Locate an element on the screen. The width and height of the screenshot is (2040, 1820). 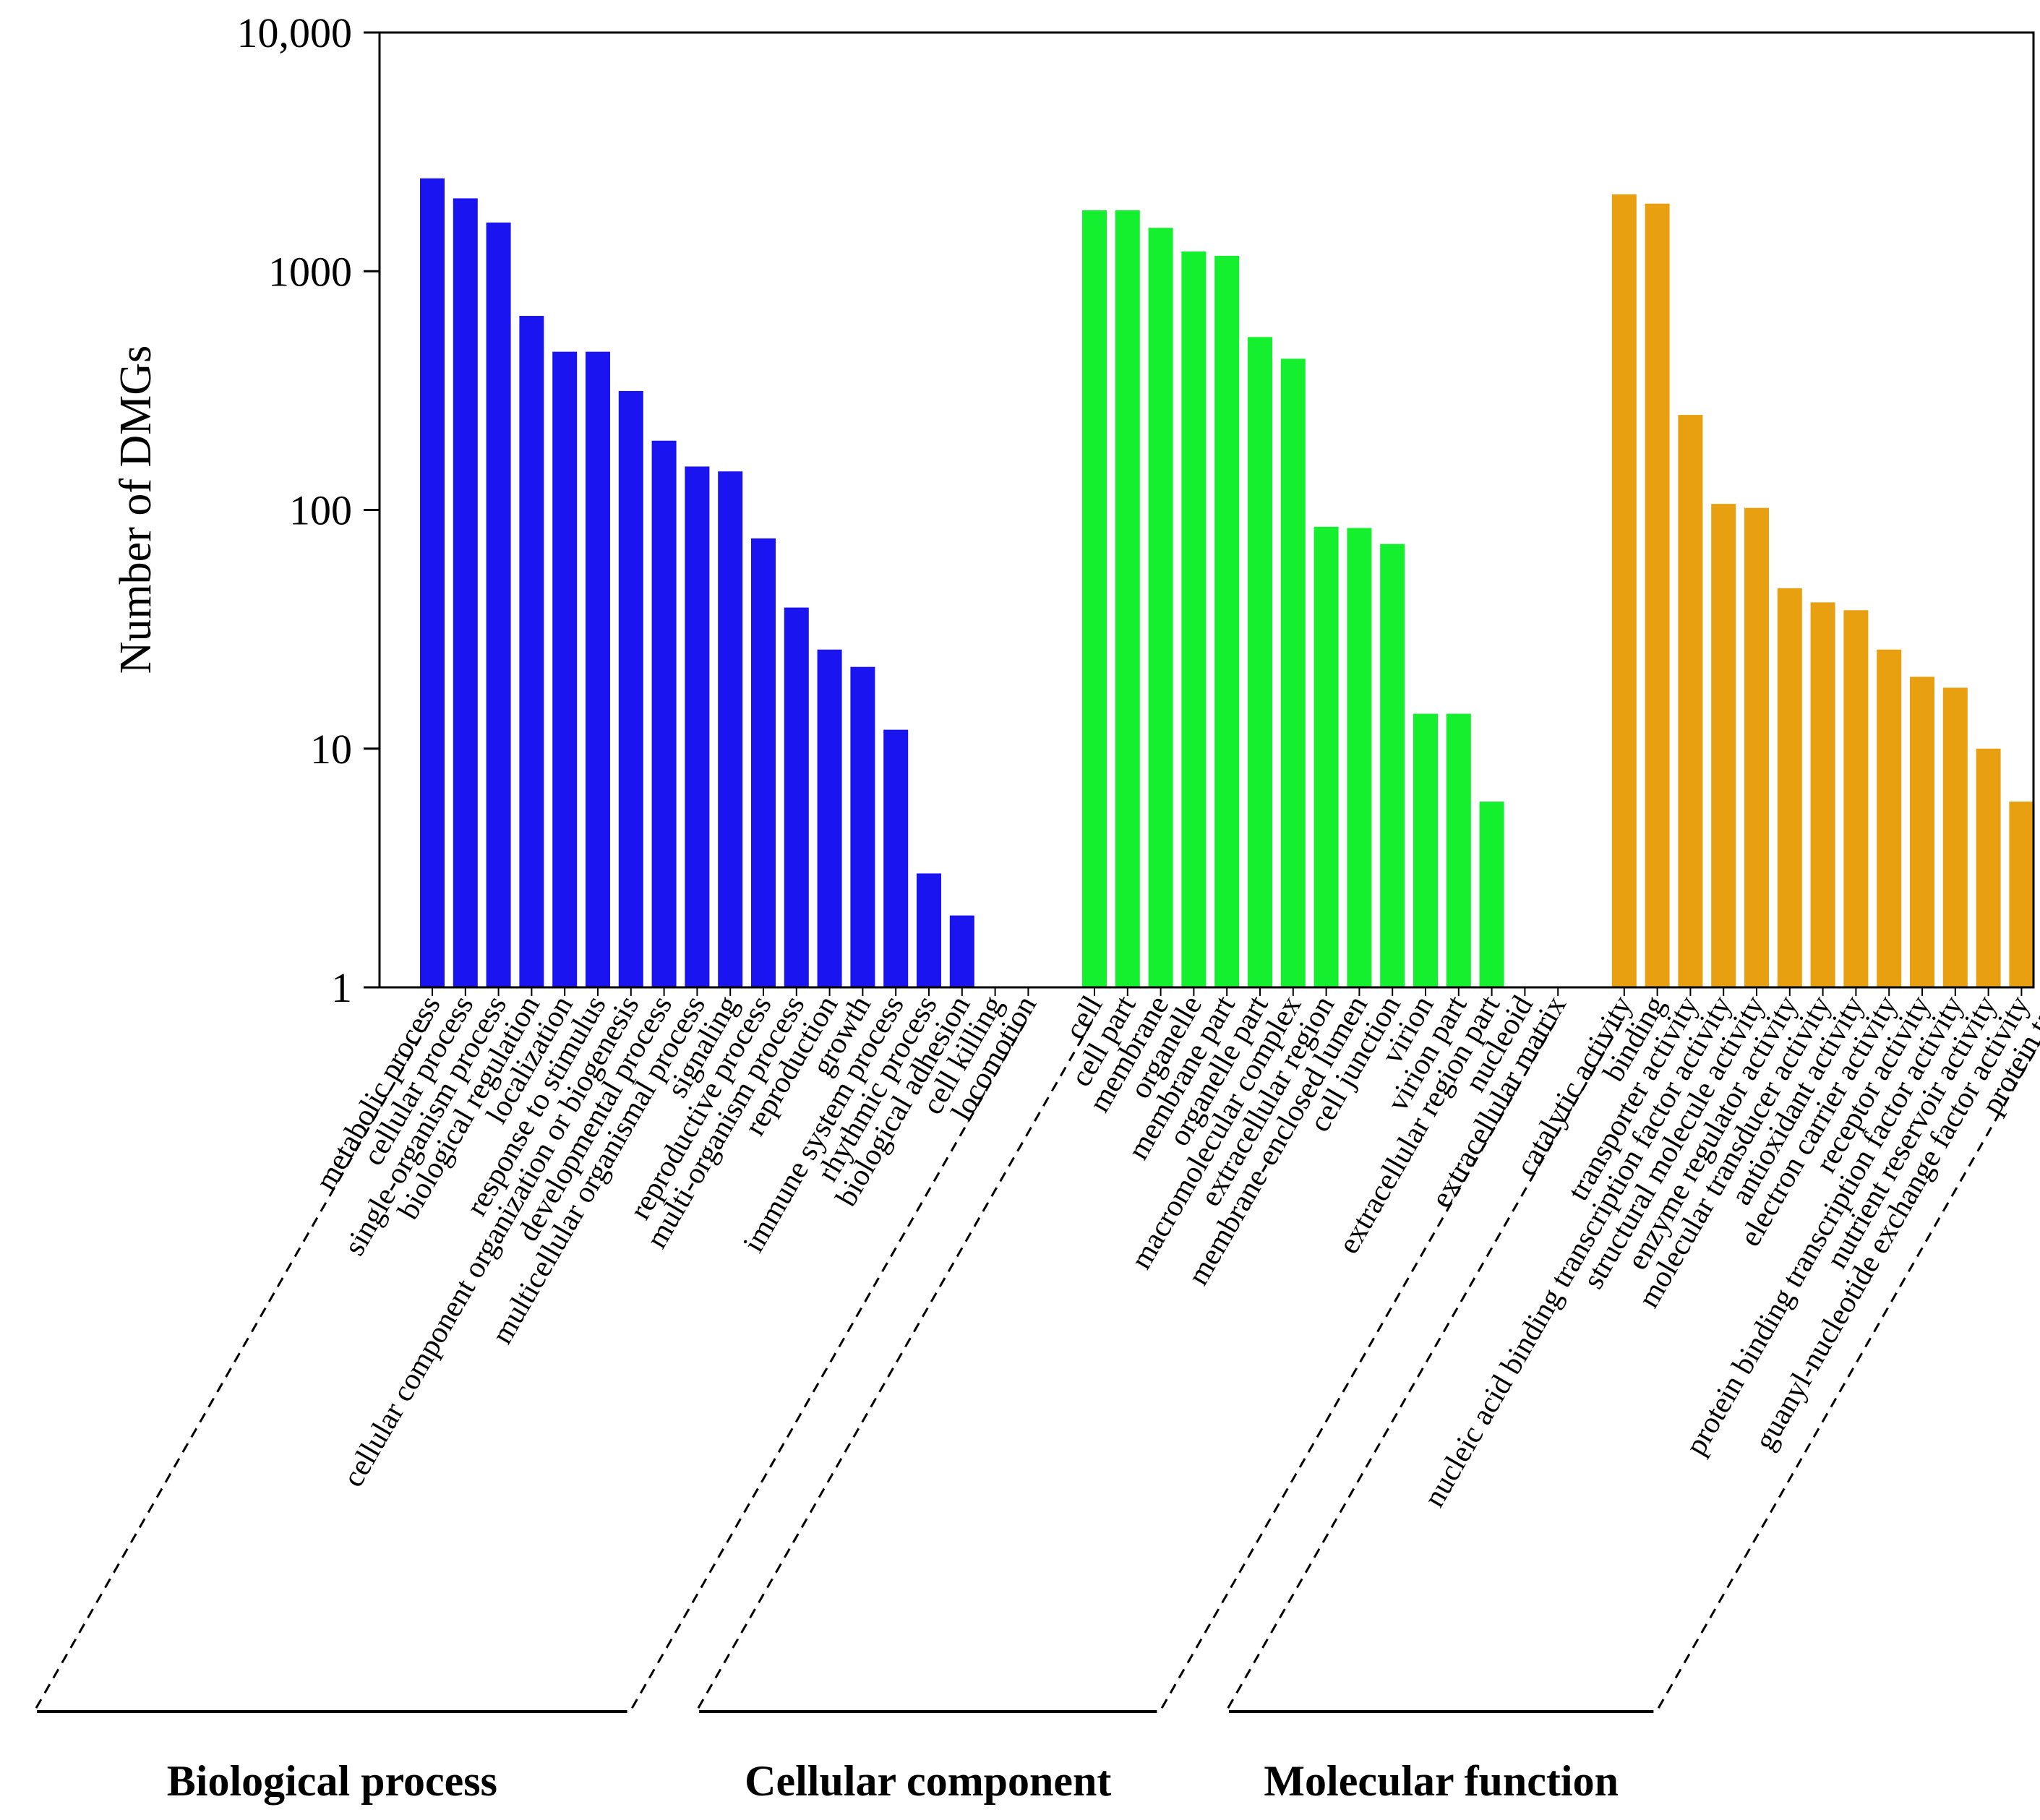
y-axis-title: Number of DMGs is located at coordinates (135, 509).